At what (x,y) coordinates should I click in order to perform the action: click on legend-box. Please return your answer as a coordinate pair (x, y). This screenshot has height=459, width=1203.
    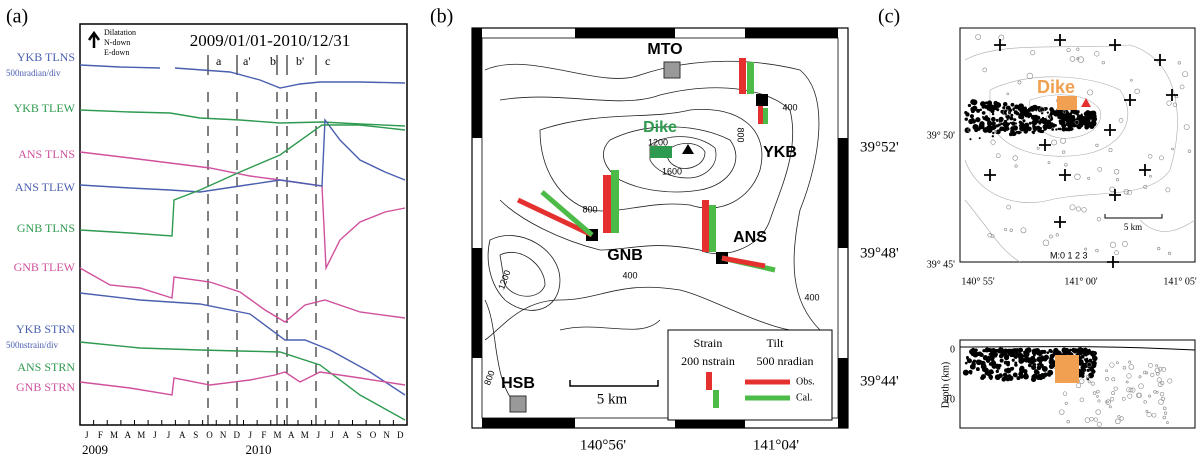
    Looking at the image, I should click on (750, 375).